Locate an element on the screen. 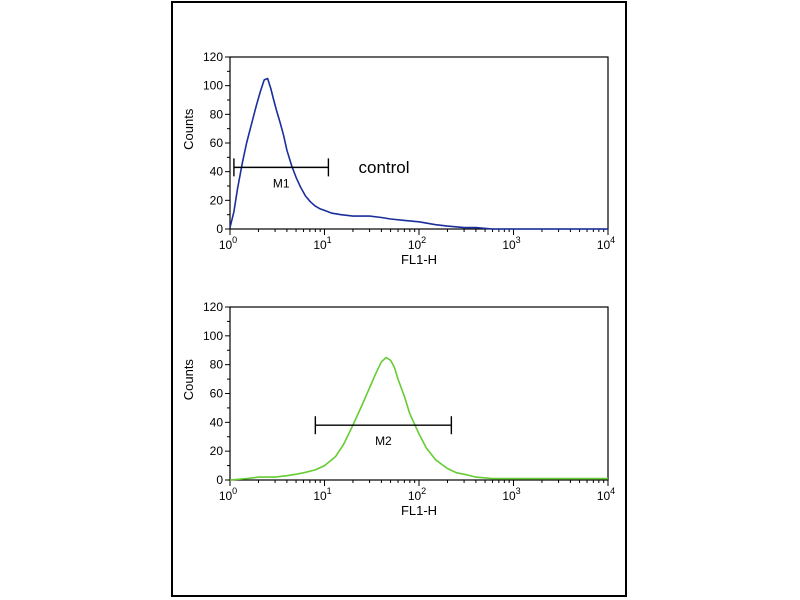  chart-annotation: control is located at coordinates (384, 167).